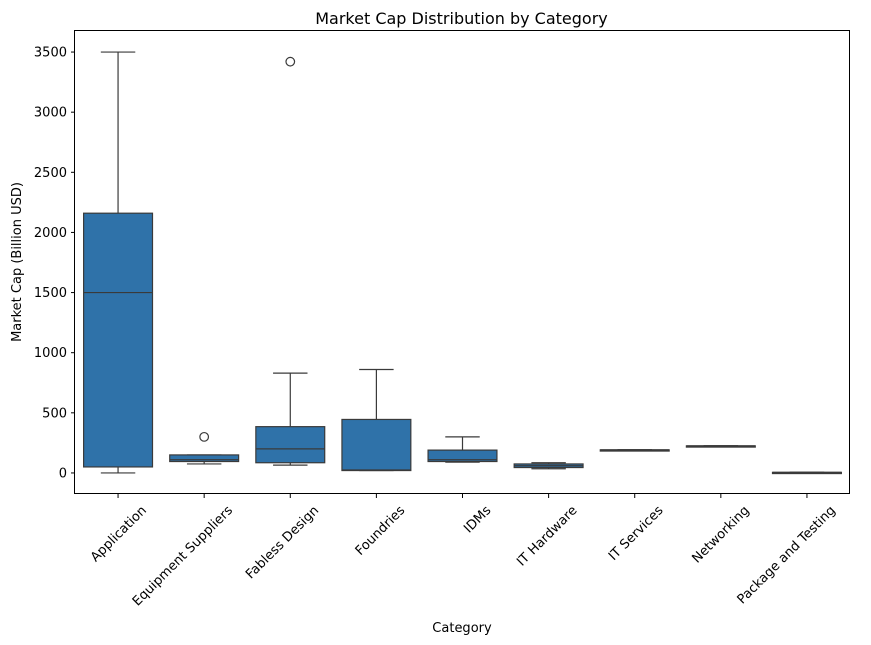  What do you see at coordinates (17, 262) in the screenshot?
I see `y-axis-title: Market Cap (Billion USD)` at bounding box center [17, 262].